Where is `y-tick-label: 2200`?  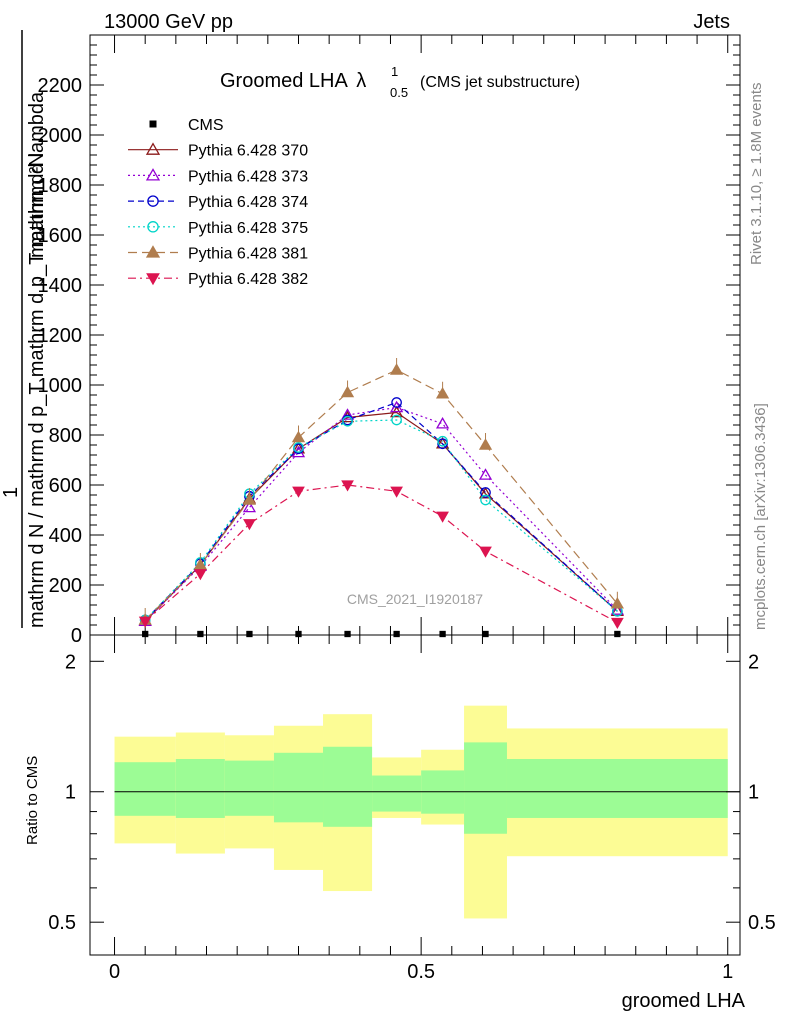 y-tick-label: 2200 is located at coordinates (60, 86).